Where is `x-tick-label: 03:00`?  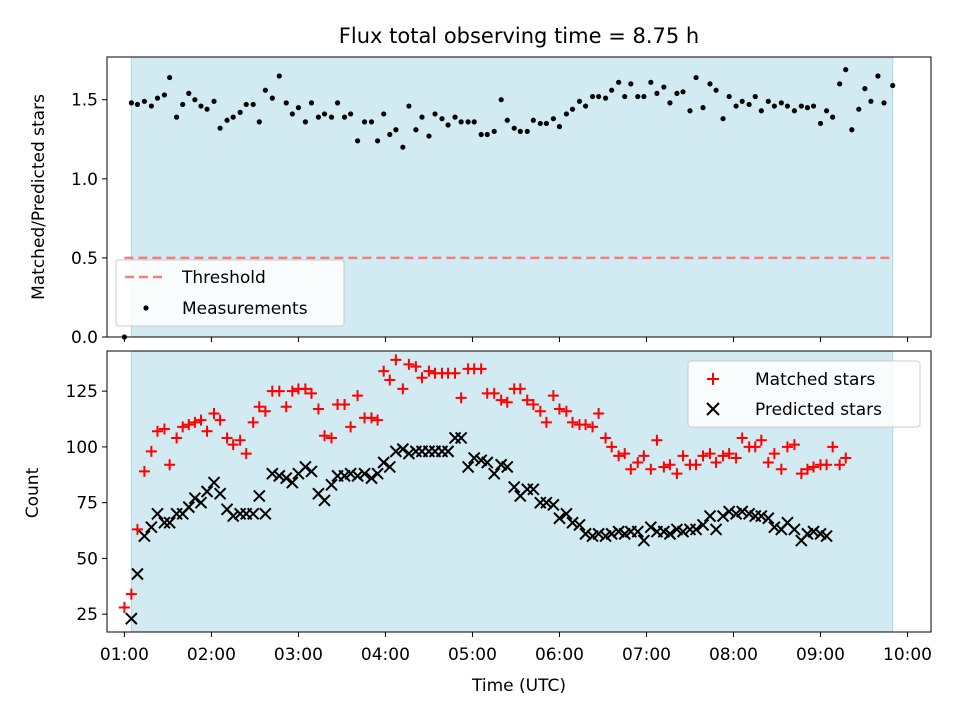
x-tick-label: 03:00 is located at coordinates (298, 655).